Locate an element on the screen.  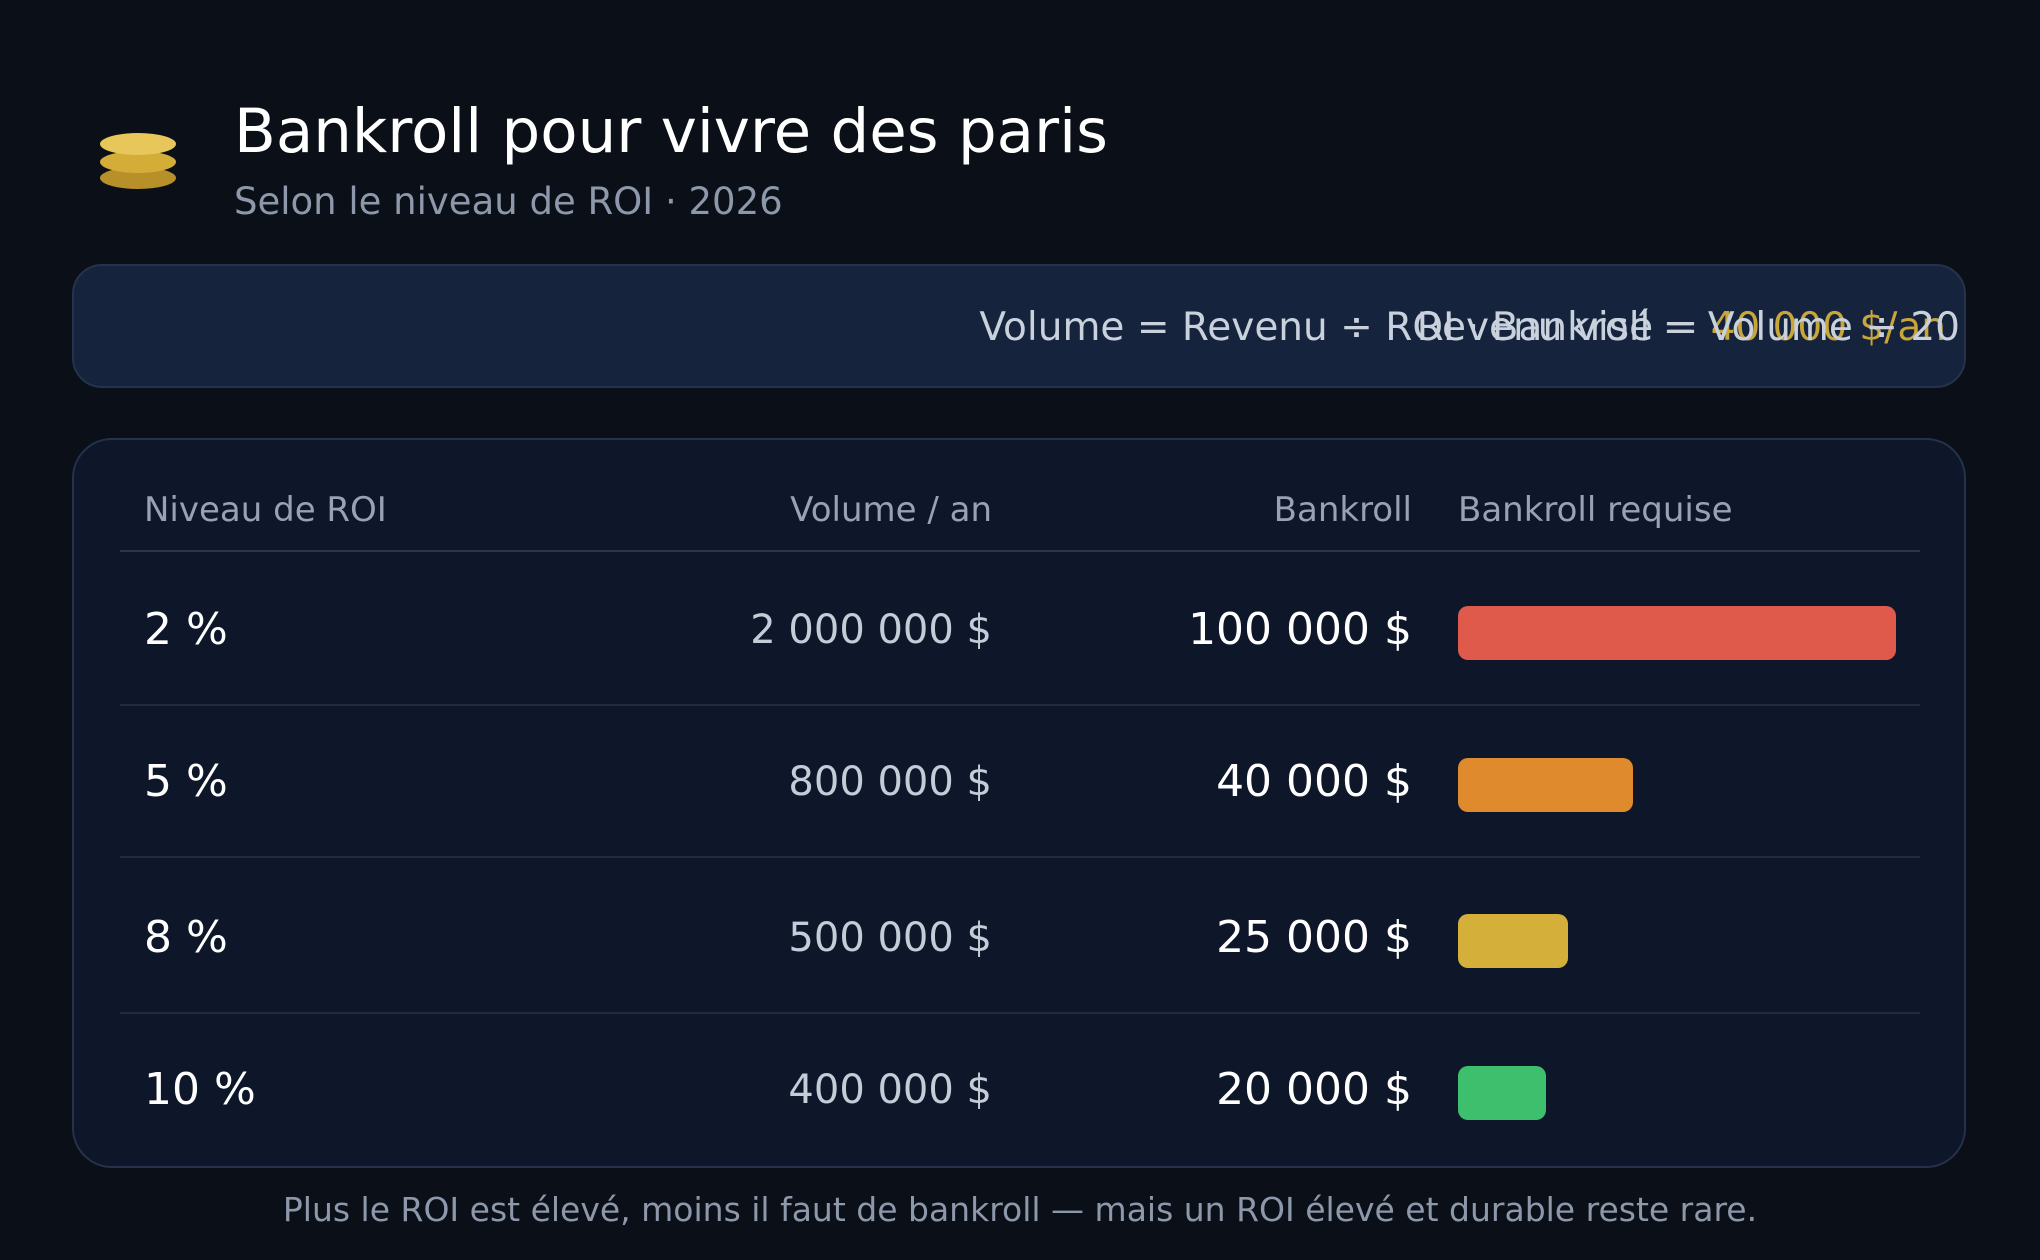
header-bankroll-required: Bankroll requise is located at coordinates (1595, 510).